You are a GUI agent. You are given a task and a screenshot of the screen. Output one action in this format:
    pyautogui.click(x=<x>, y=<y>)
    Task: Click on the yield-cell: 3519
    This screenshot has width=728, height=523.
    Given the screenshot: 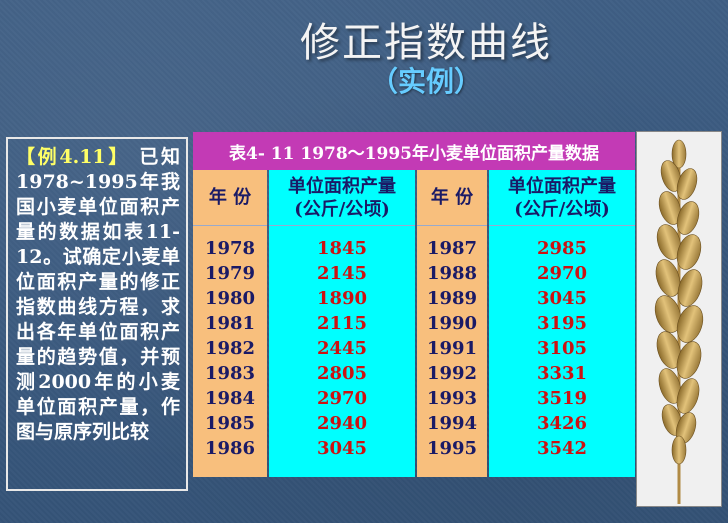 What is the action you would take?
    pyautogui.click(x=562, y=398)
    